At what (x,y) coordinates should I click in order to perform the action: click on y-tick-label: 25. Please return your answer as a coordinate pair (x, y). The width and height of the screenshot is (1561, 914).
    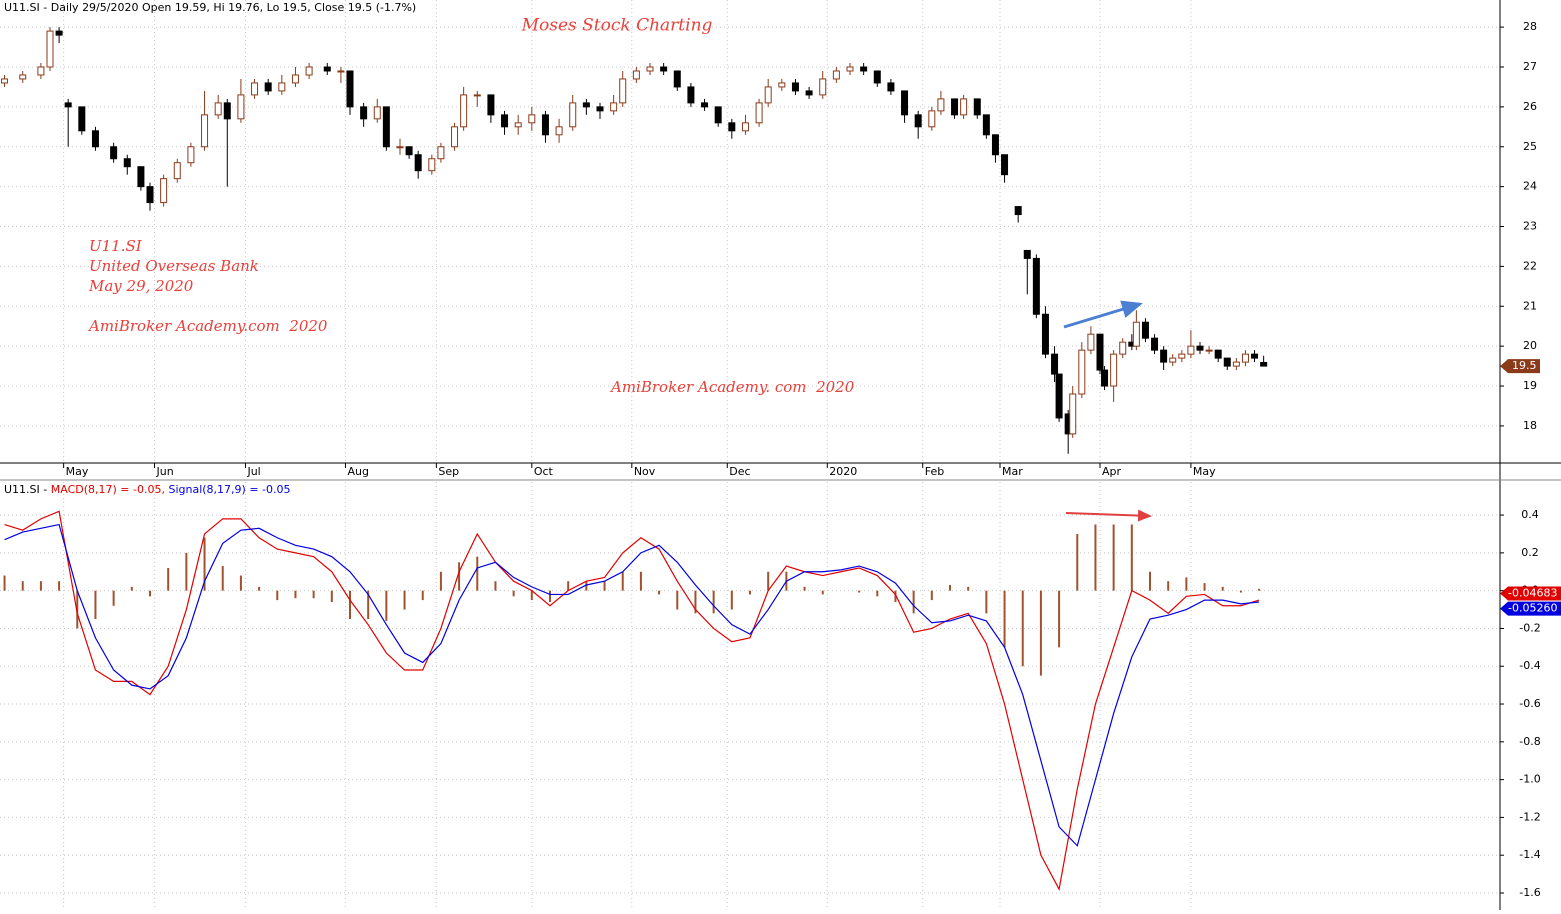
    Looking at the image, I should click on (1530, 146).